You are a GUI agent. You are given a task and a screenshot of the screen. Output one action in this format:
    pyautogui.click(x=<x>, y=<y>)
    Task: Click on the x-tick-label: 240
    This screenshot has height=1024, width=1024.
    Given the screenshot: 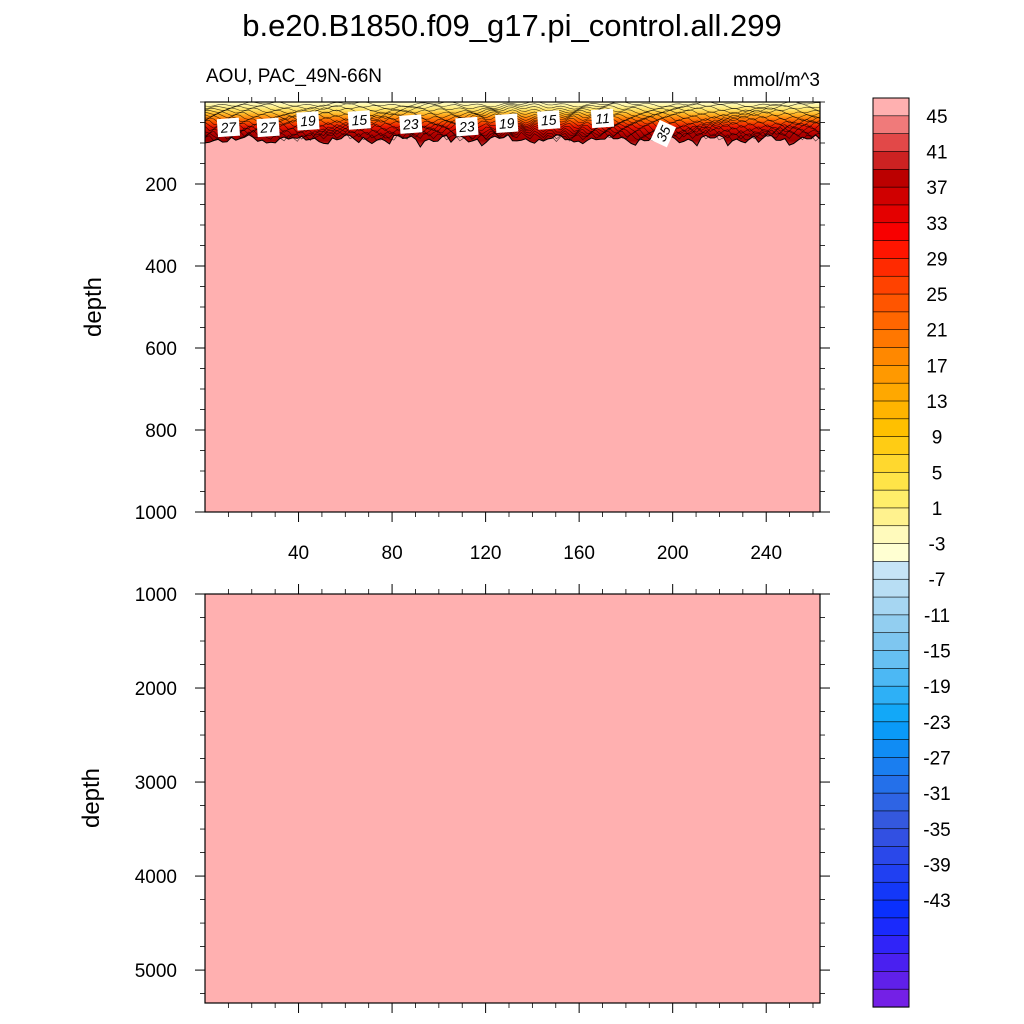 What is the action you would take?
    pyautogui.click(x=766, y=553)
    